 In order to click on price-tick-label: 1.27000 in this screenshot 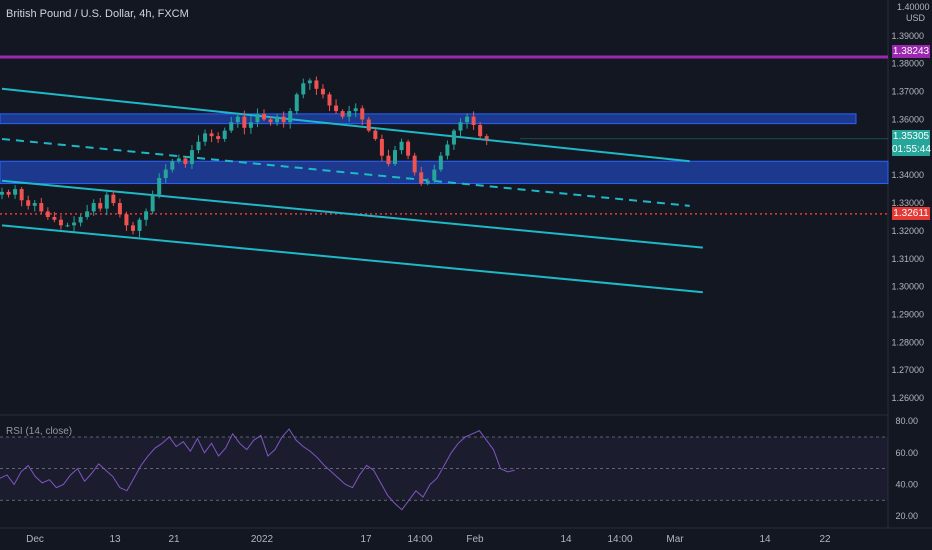, I will do `click(907, 370)`.